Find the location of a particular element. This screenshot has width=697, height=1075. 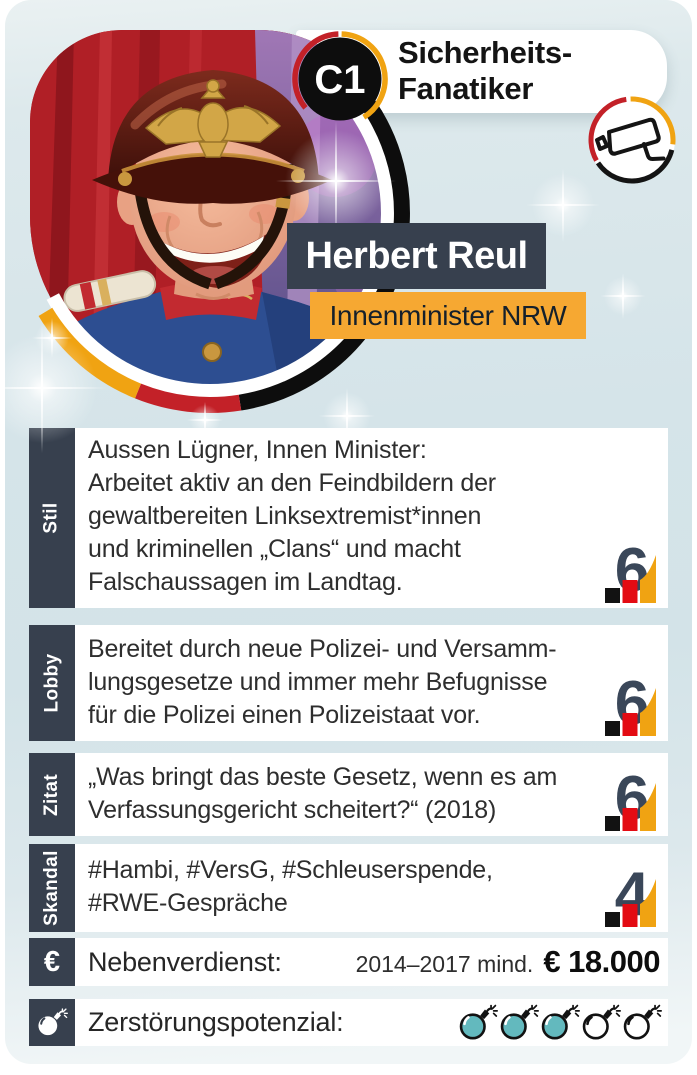

politician-name: Herbert Reul is located at coordinates (416, 255).